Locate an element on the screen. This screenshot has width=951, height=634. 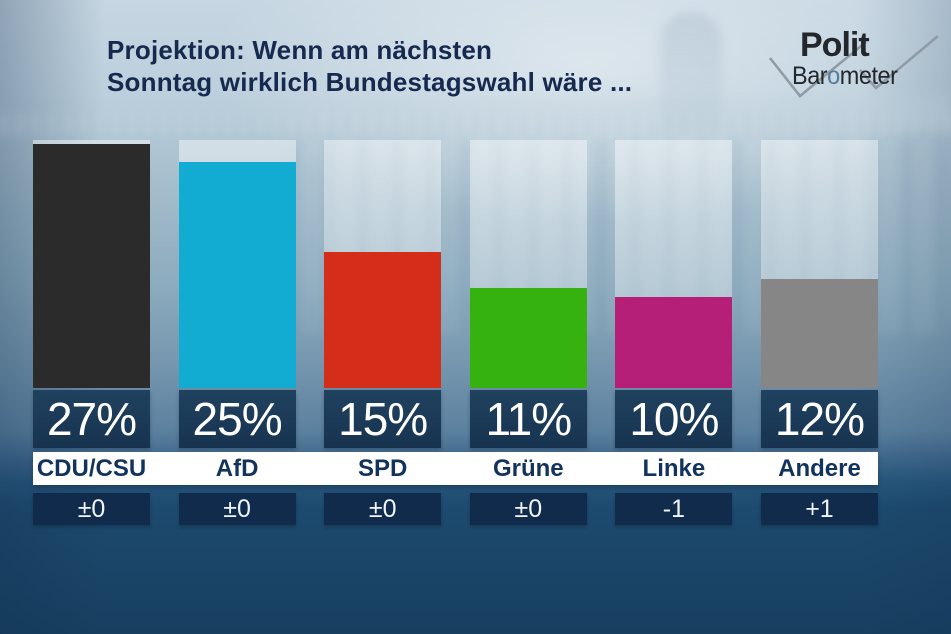
logo-accent-o: o is located at coordinates (833, 76).